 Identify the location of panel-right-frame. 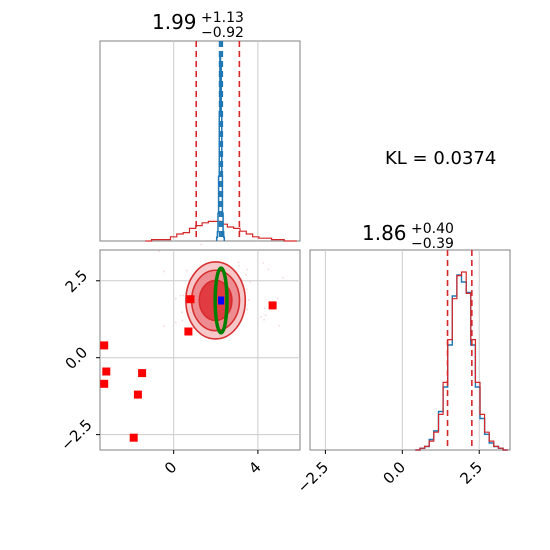
(410, 350).